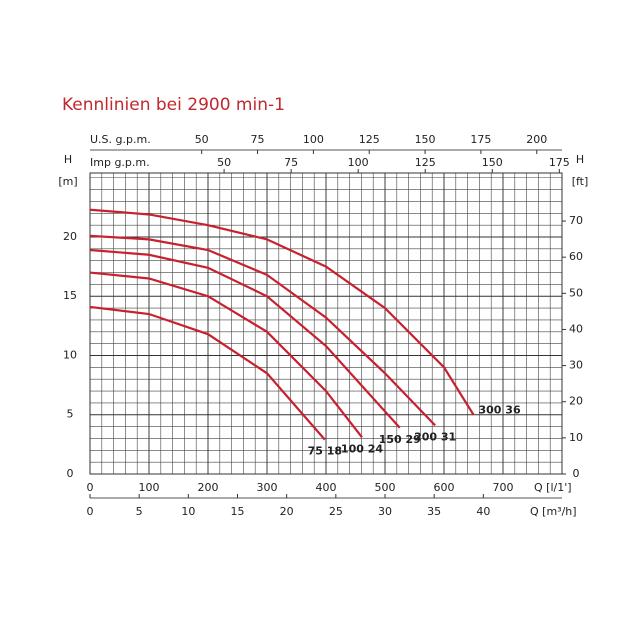 The height and width of the screenshot is (640, 640). What do you see at coordinates (139, 511) in the screenshot?
I see `x2-tick-label: 5` at bounding box center [139, 511].